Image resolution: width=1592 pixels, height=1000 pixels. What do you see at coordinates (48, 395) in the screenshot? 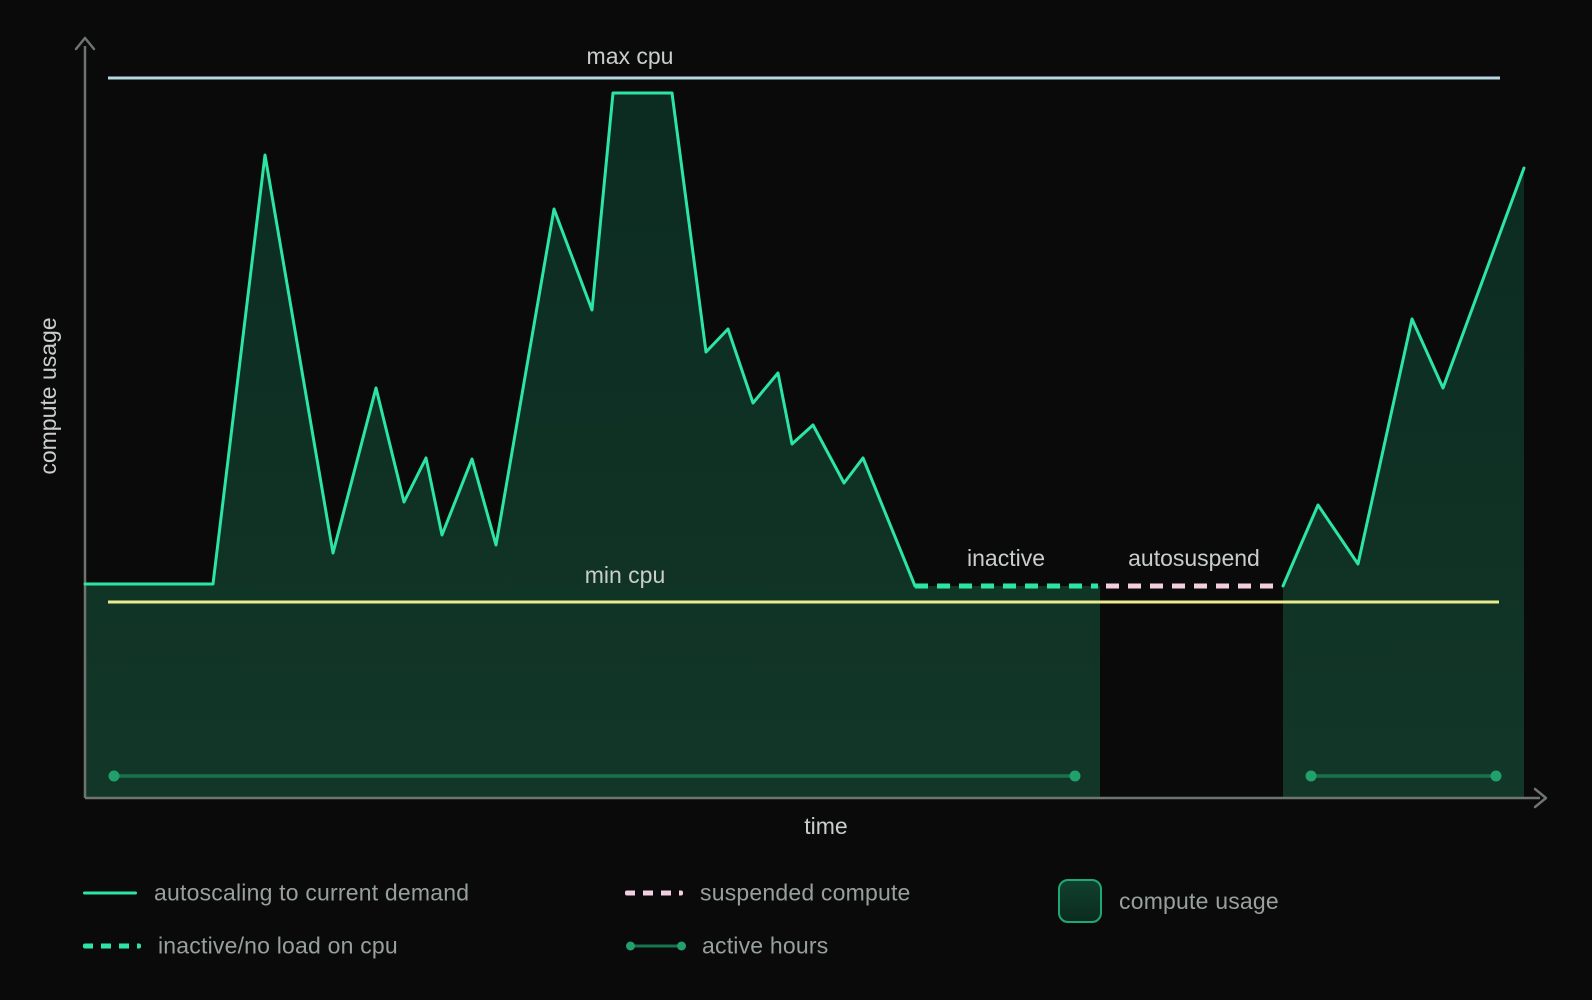
I see `y-axis-title: compute usage` at bounding box center [48, 395].